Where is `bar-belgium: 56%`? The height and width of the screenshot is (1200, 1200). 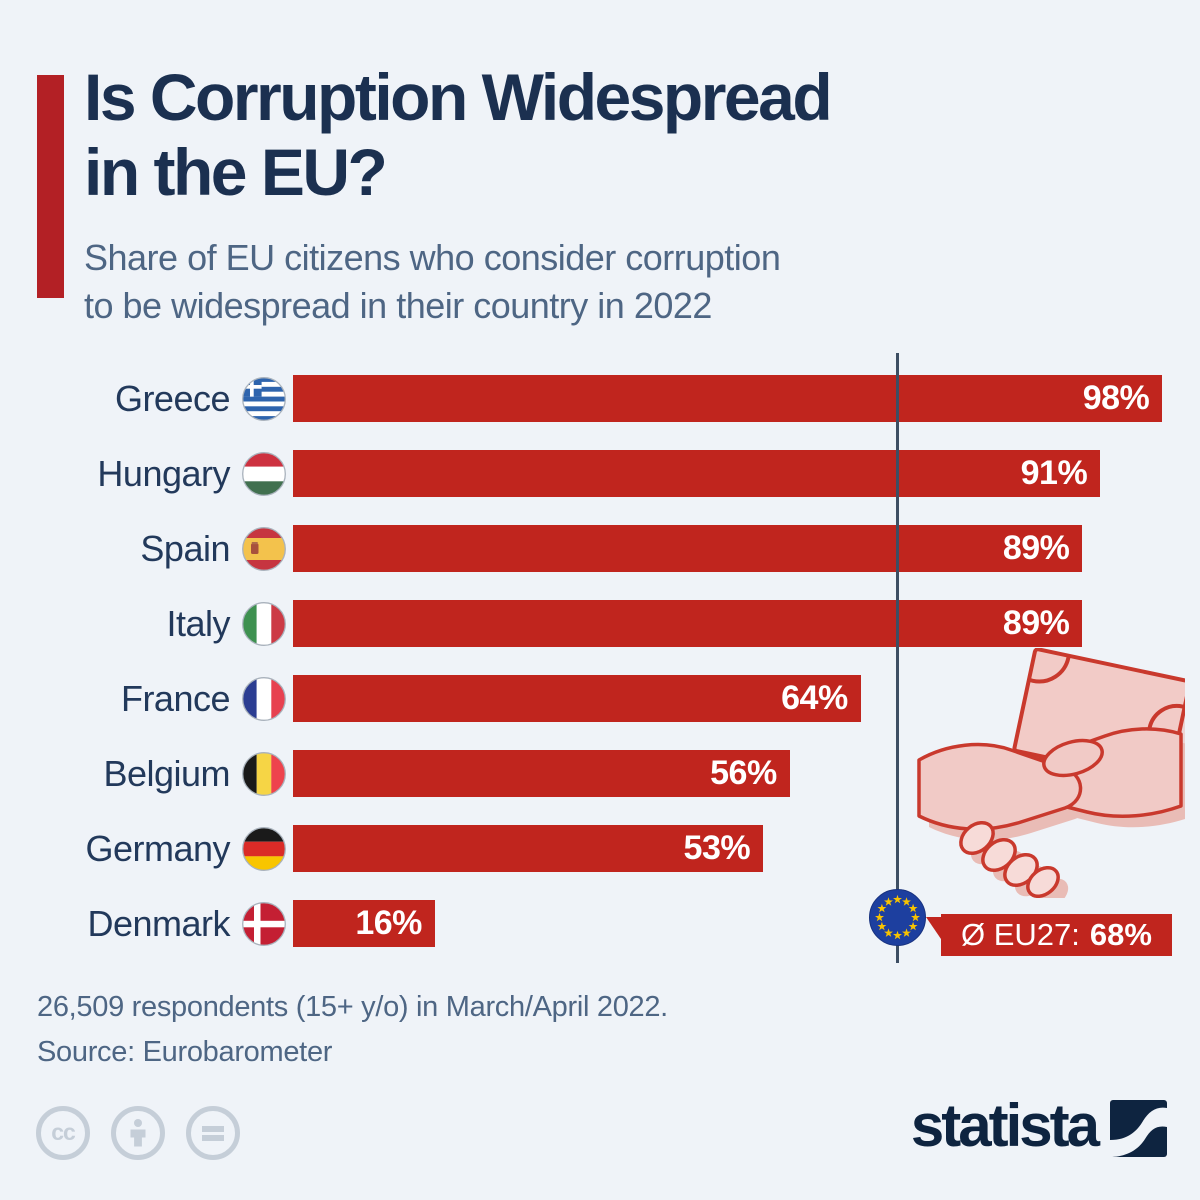 bar-belgium: 56% is located at coordinates (541, 773).